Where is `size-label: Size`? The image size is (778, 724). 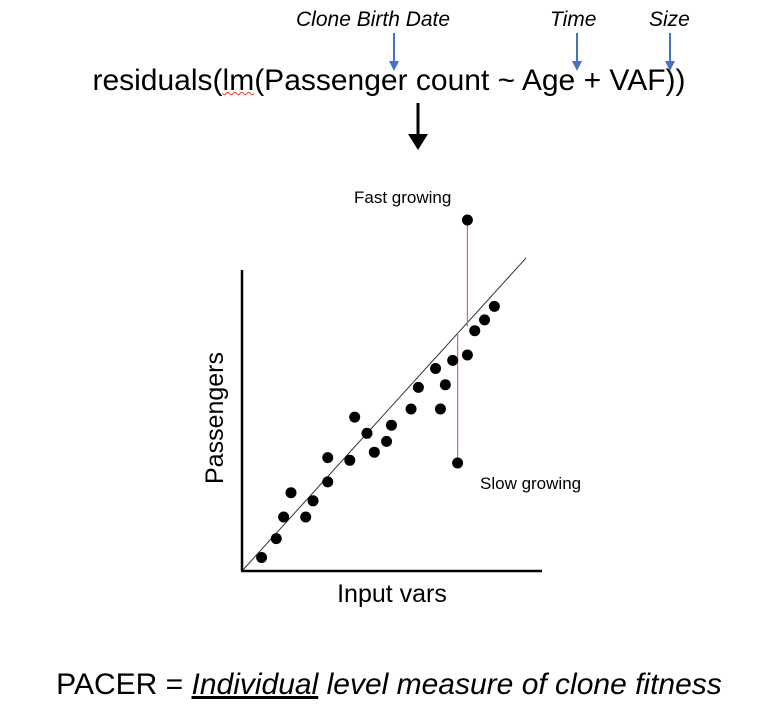
size-label: Size is located at coordinates (669, 19).